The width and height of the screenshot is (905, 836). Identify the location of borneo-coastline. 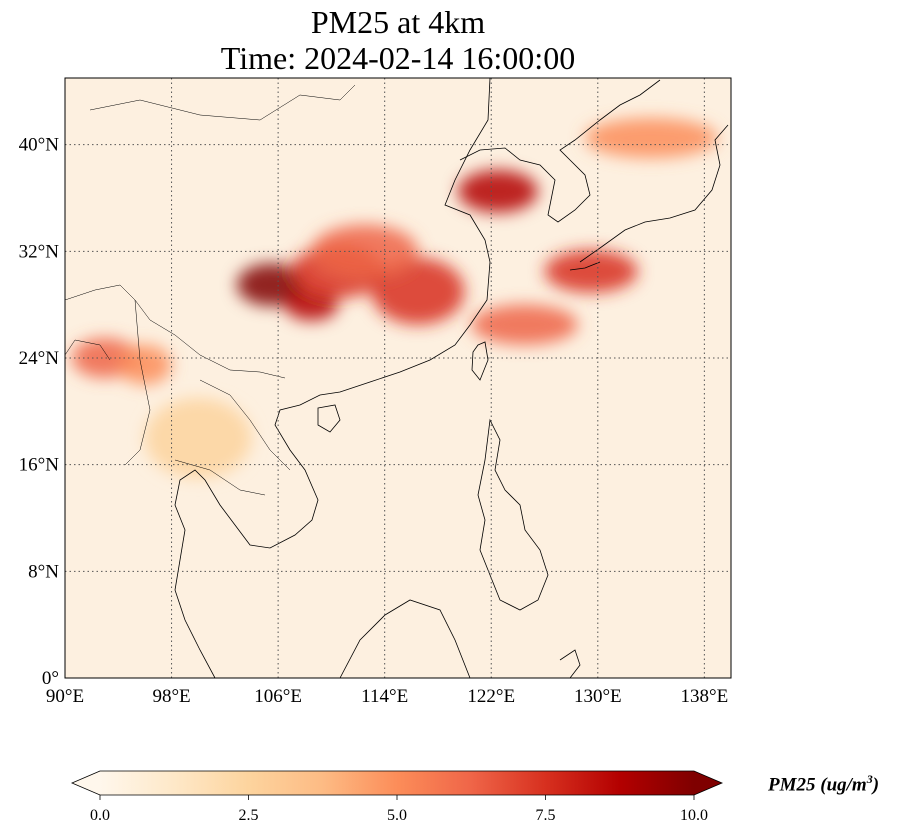
(405, 638).